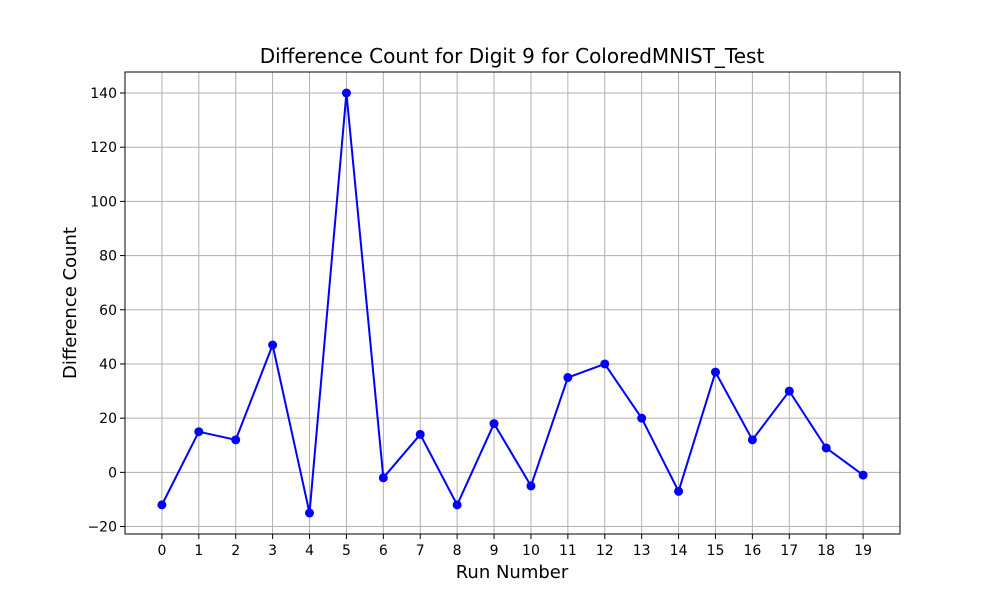  What do you see at coordinates (789, 551) in the screenshot?
I see `x-tick-label: 17` at bounding box center [789, 551].